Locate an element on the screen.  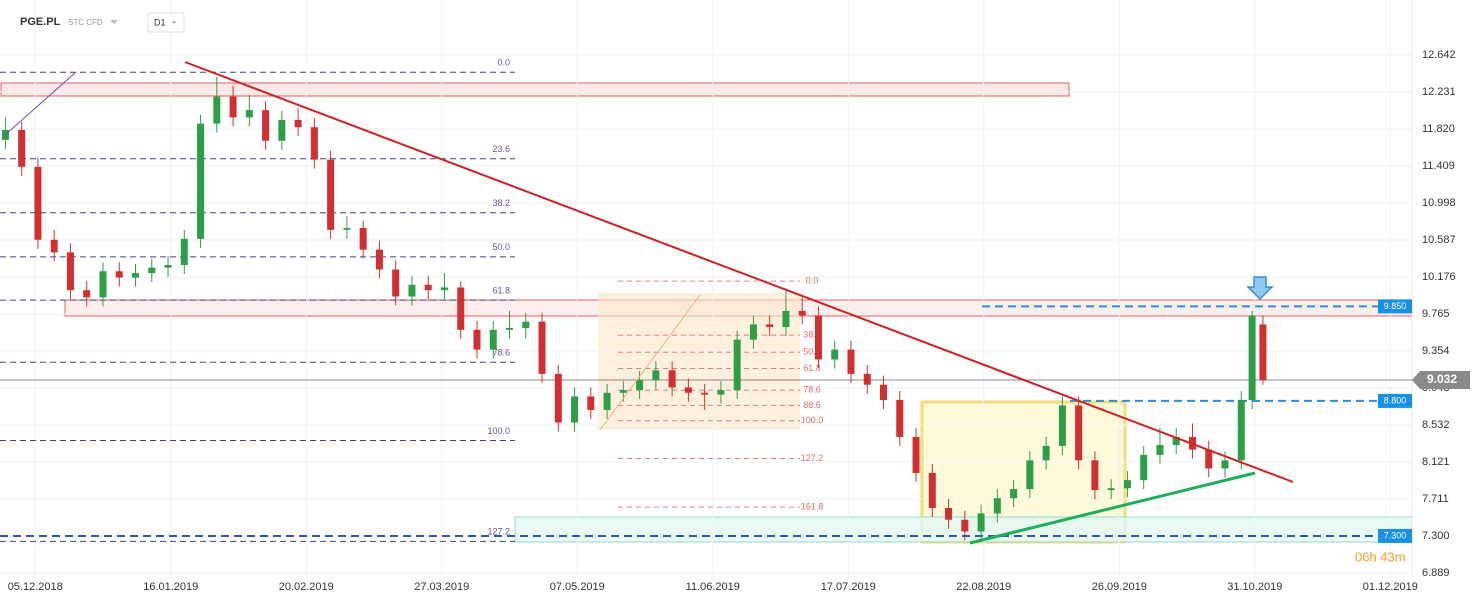
y-tick-label: 9.354 is located at coordinates (1436, 351).